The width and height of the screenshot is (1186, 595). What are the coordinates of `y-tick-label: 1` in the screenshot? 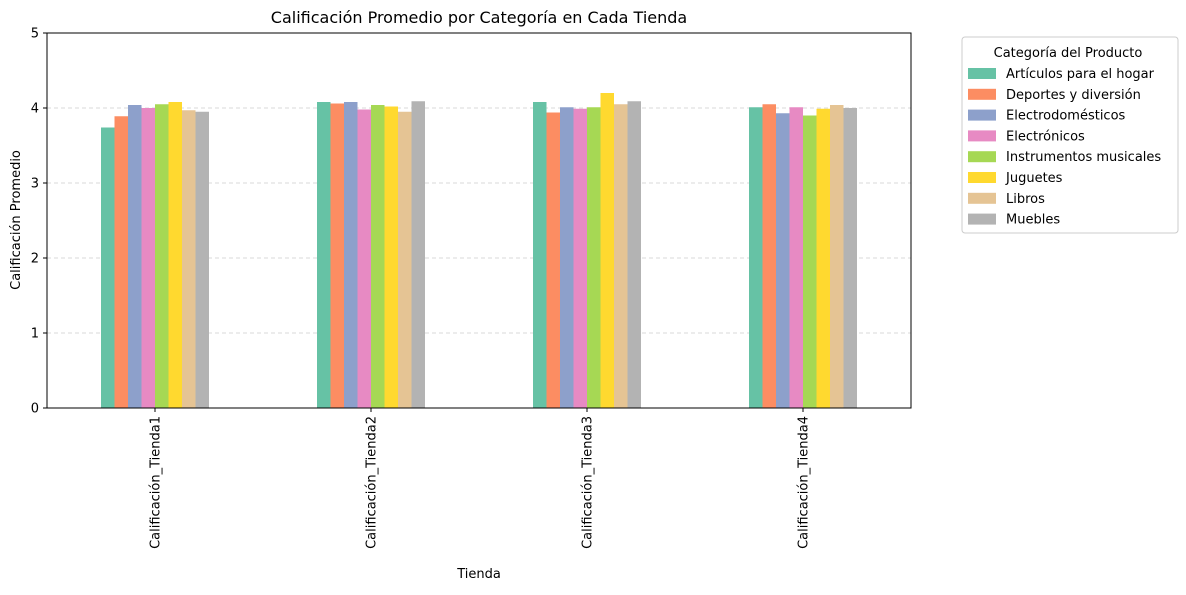 It's located at (35, 334).